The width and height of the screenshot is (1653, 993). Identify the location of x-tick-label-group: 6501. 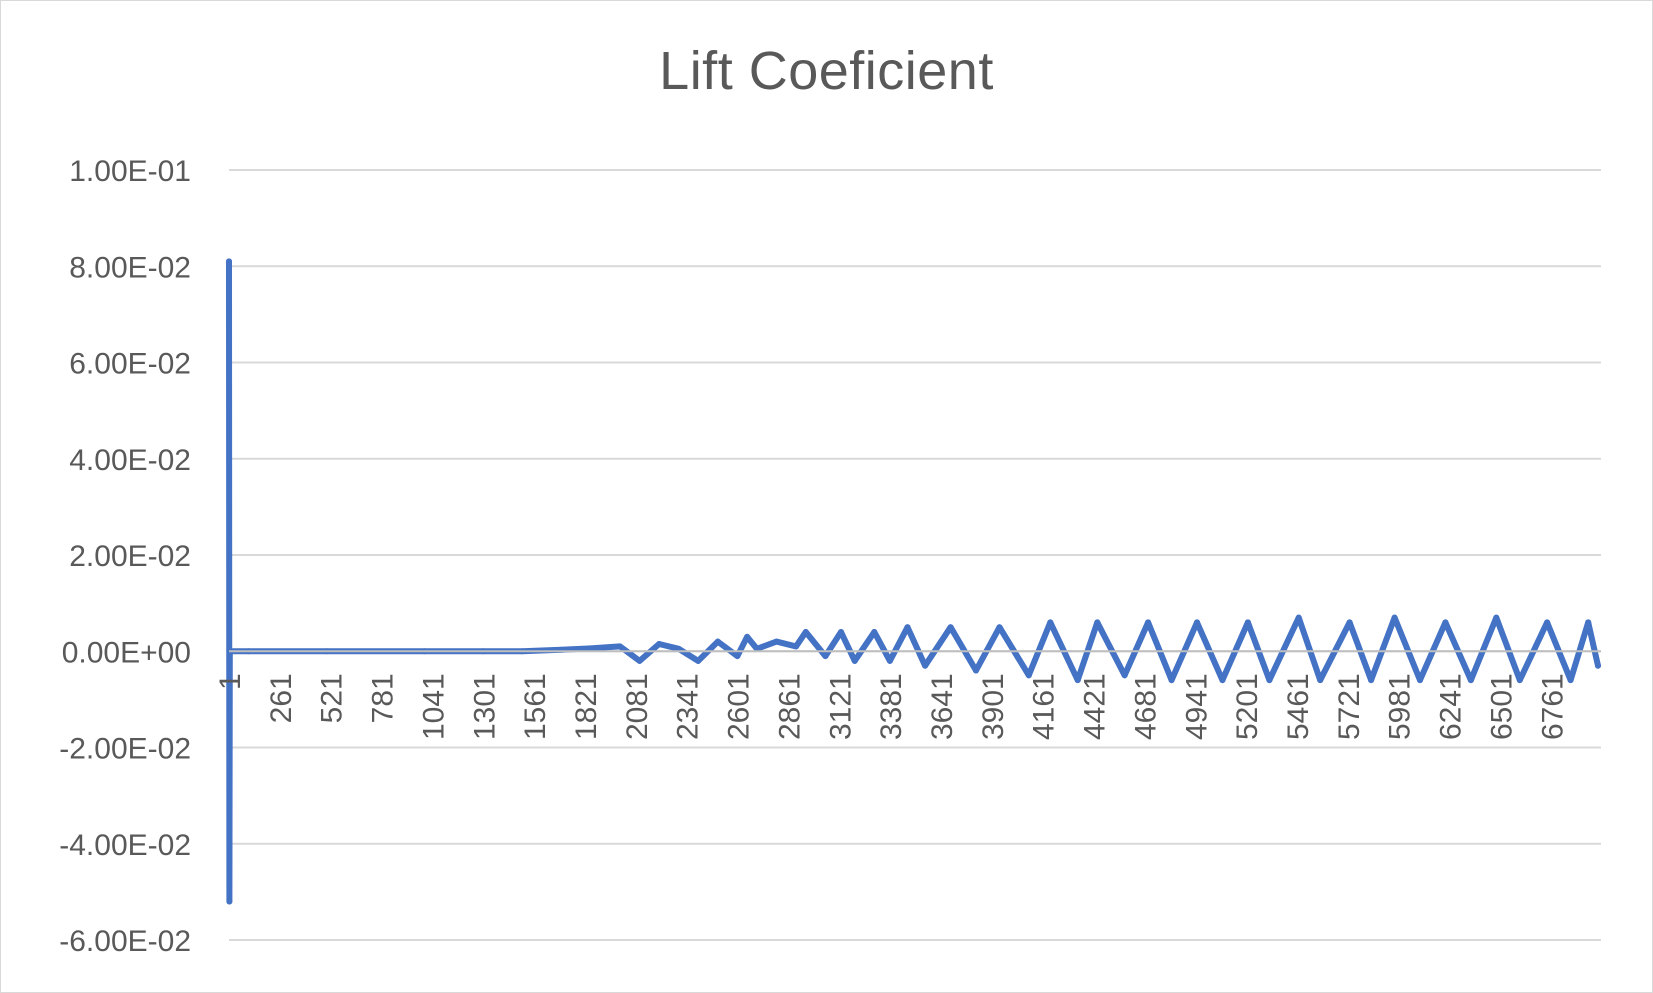
(1501, 706).